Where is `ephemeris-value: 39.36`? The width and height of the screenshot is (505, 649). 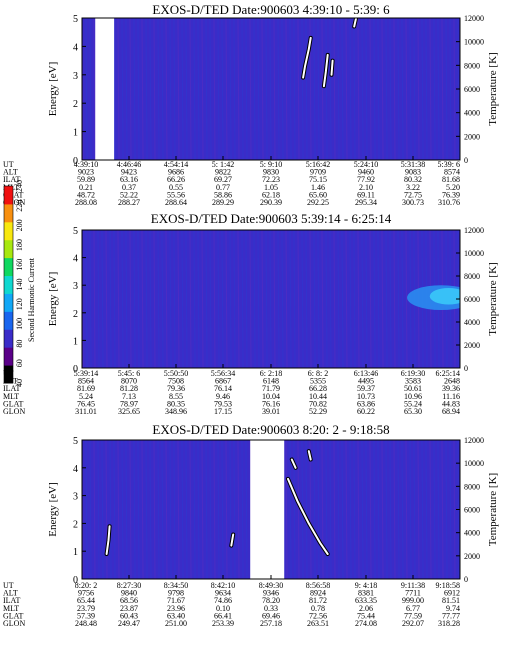 ephemeris-value: 39.36 is located at coordinates (451, 388).